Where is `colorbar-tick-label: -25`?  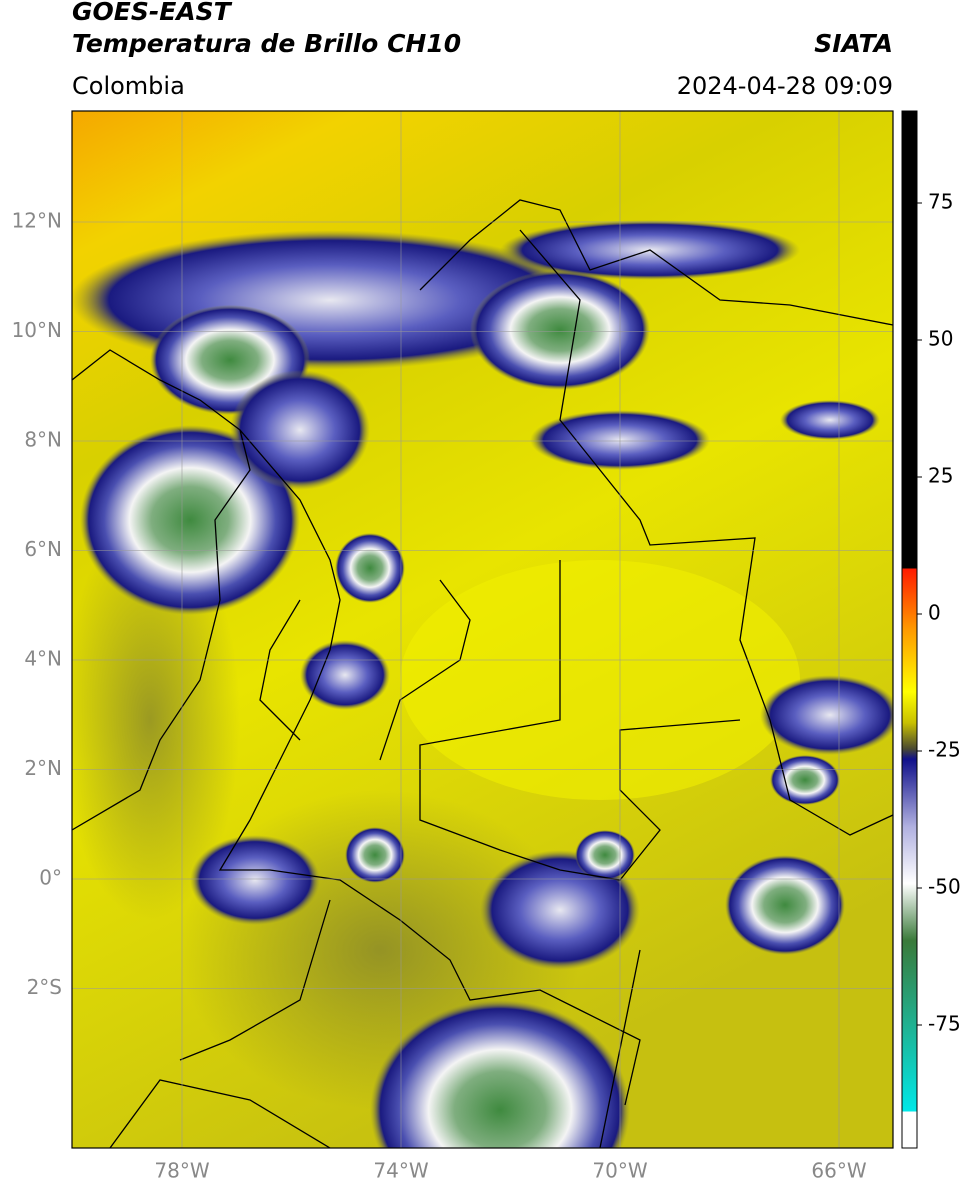 colorbar-tick-label: -25 is located at coordinates (944, 750).